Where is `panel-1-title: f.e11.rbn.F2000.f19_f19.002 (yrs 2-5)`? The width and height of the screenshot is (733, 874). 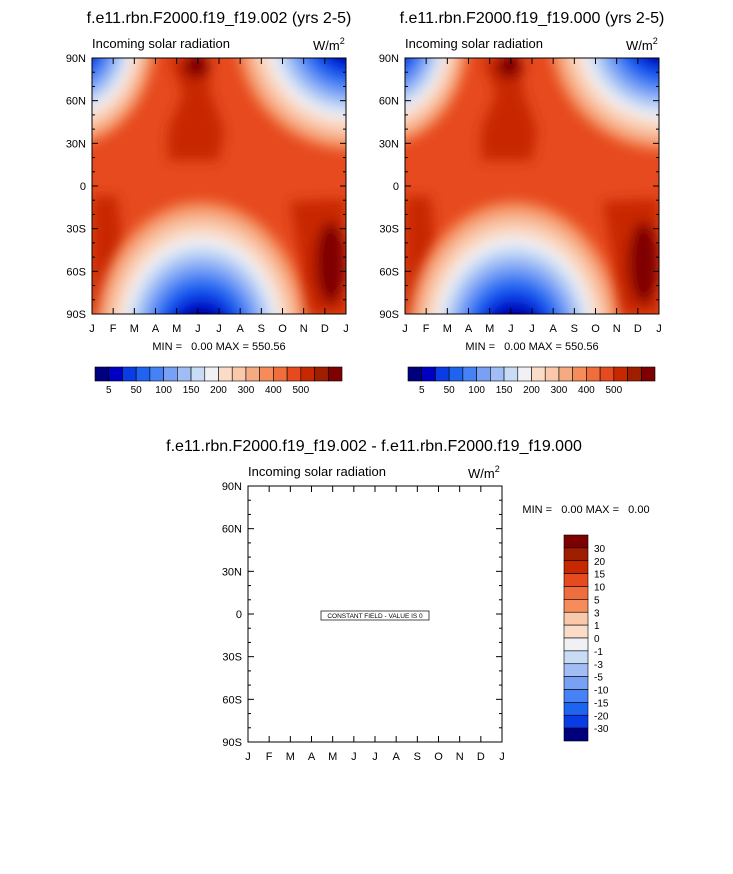
panel-1-title: f.e11.rbn.F2000.f19_f19.002 (yrs 2-5) is located at coordinates (219, 18).